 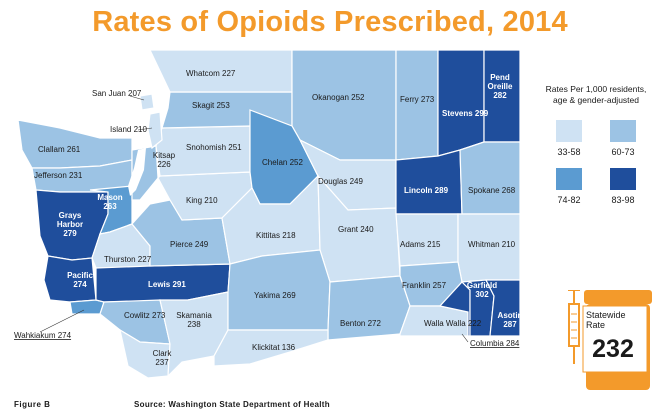 I want to click on label-douglas: Douglas 249, so click(x=340, y=181).